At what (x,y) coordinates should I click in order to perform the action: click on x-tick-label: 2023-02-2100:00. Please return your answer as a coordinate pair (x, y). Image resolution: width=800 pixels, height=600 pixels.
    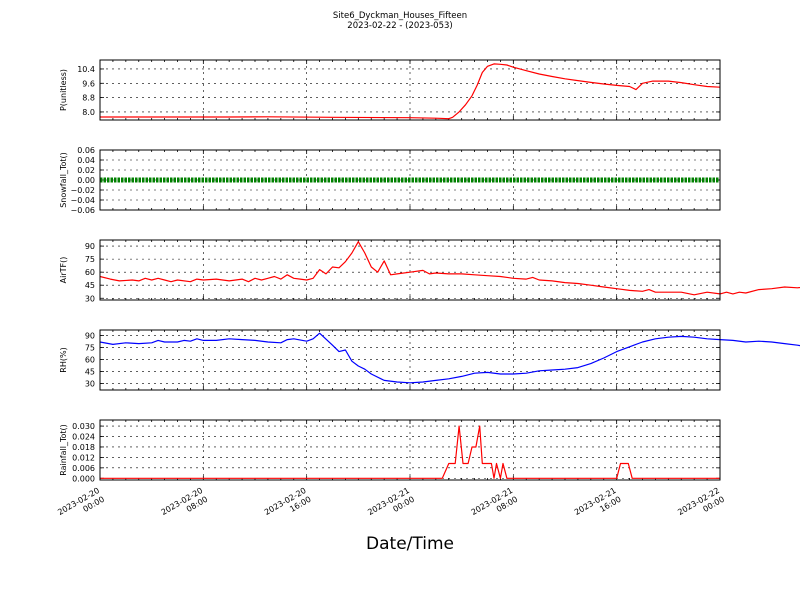
    Looking at the image, I should click on (391, 506).